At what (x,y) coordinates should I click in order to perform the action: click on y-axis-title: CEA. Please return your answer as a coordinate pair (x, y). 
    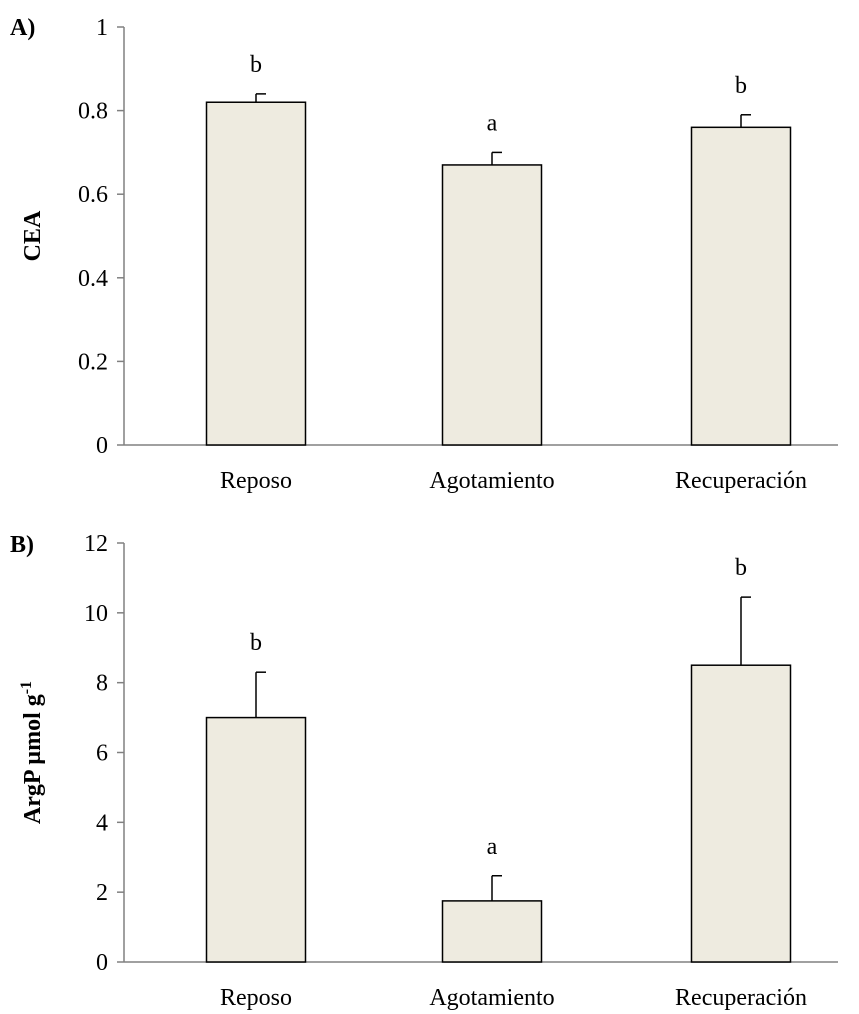
    Looking at the image, I should click on (33, 235).